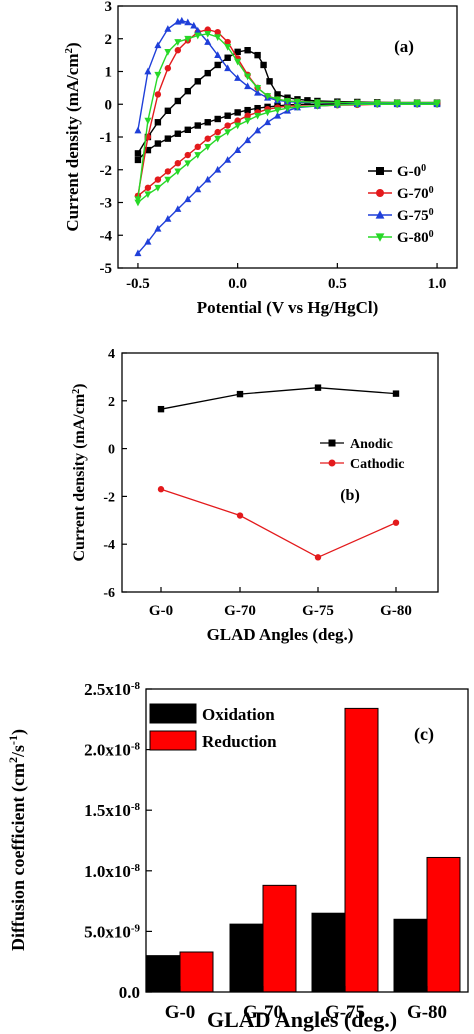 This screenshot has width=474, height=1034. Describe the element at coordinates (138, 284) in the screenshot. I see `x-tick-label-a: -0.5` at that location.